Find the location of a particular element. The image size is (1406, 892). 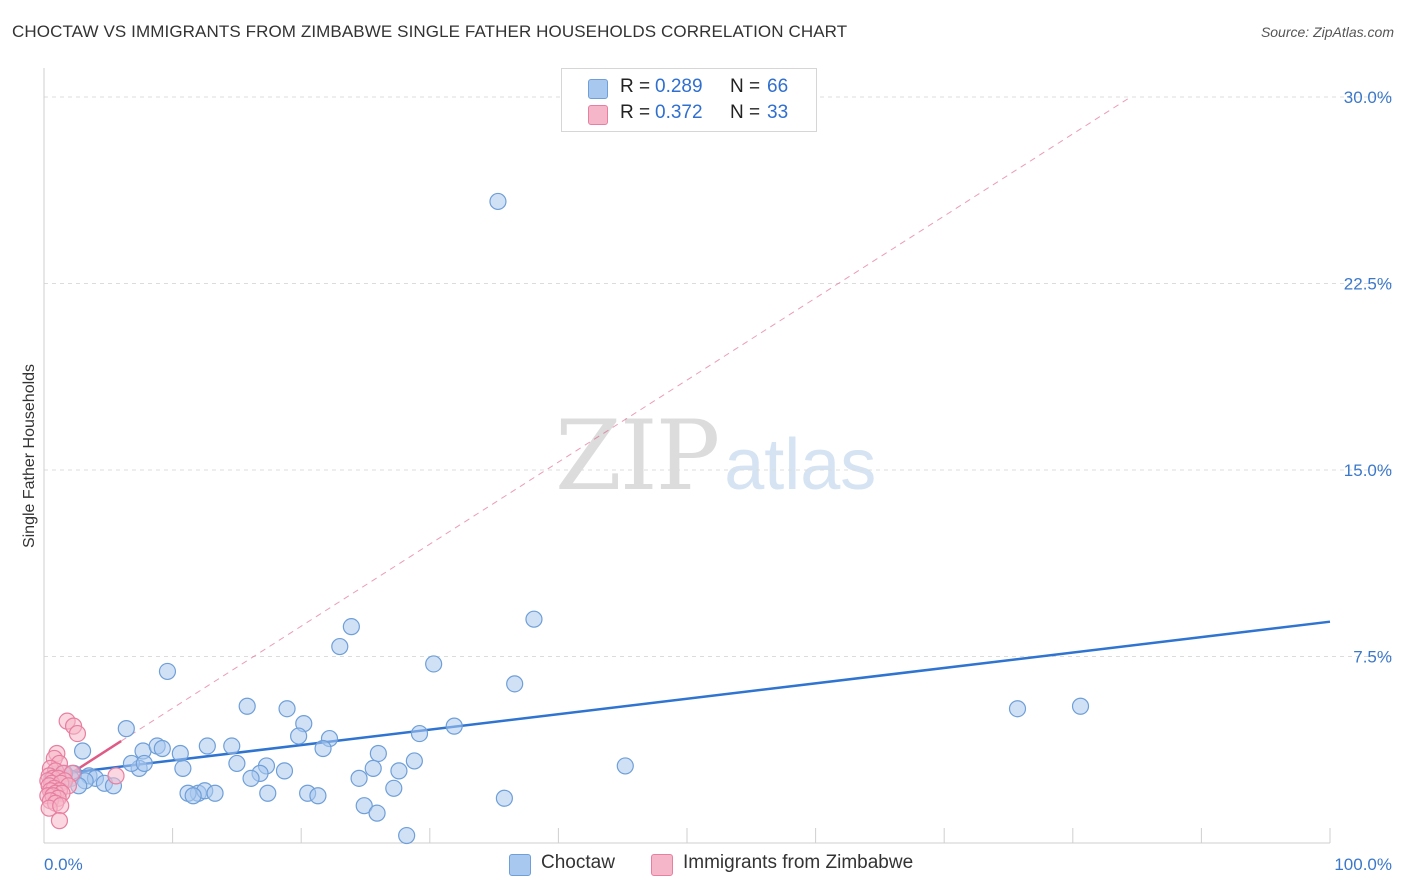

series-legend: Choctaw Immigrants from Zimbabwe is located at coordinates (703, 865).